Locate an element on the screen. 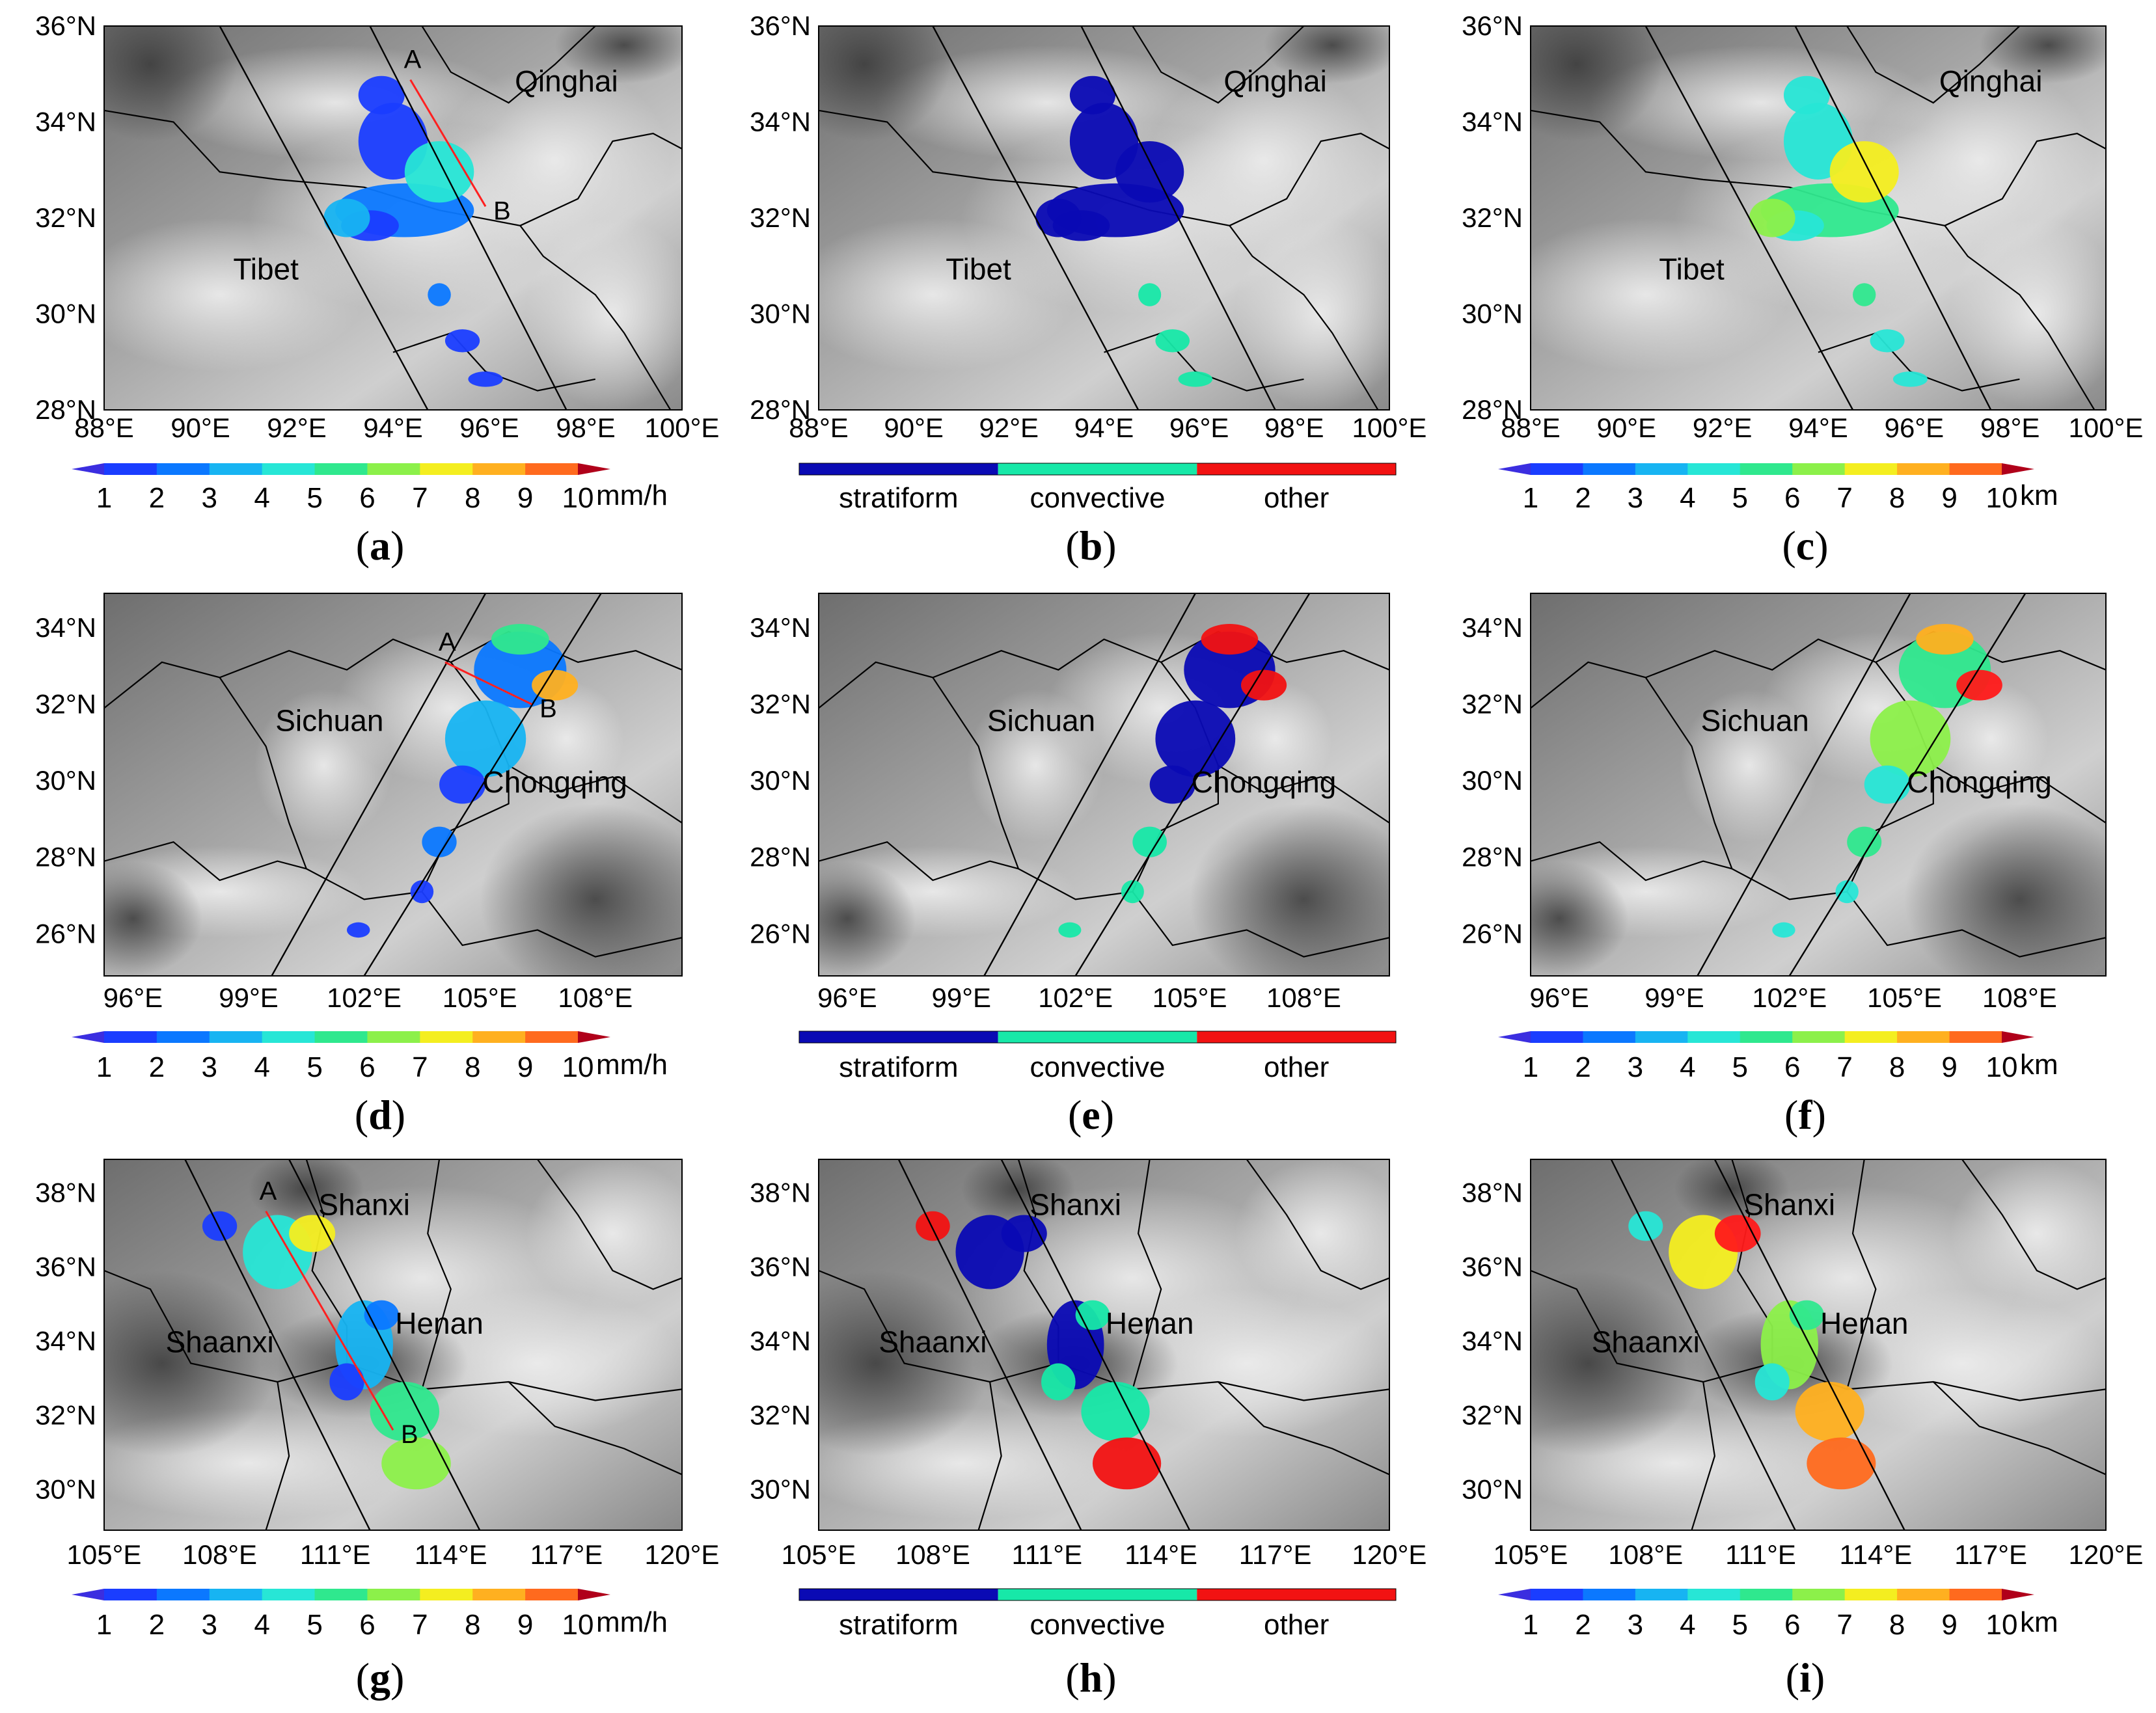  colorbar: stratiform convective other is located at coordinates (1097, 1614).